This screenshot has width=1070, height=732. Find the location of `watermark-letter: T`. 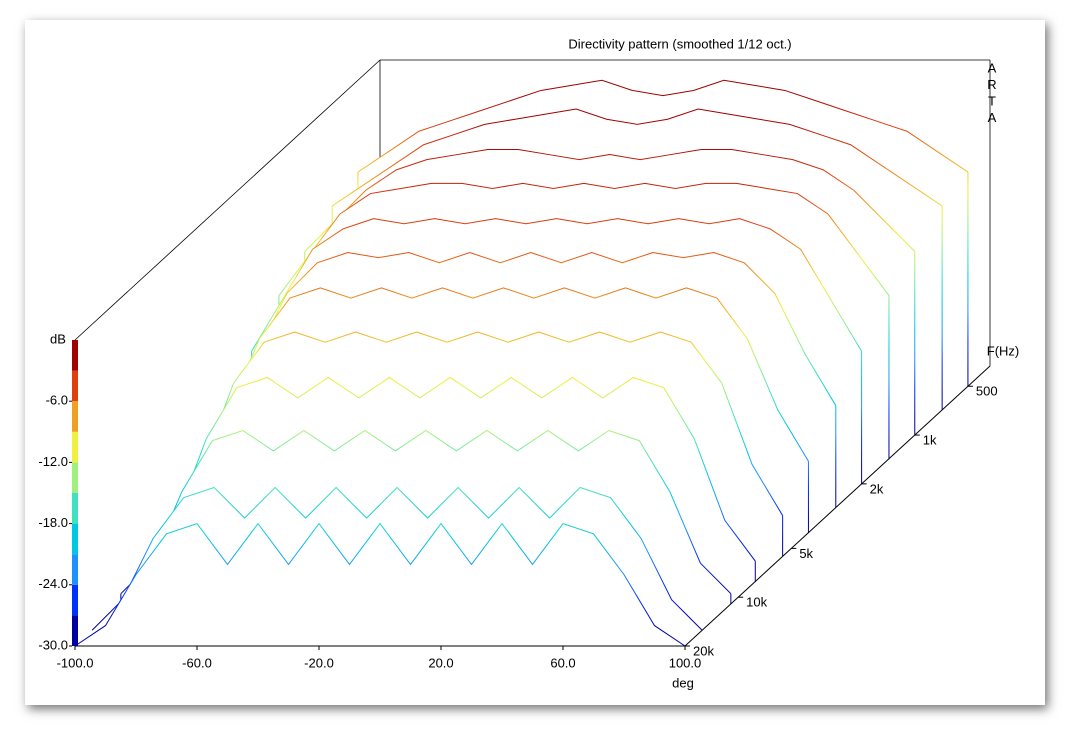

watermark-letter: T is located at coordinates (992, 100).